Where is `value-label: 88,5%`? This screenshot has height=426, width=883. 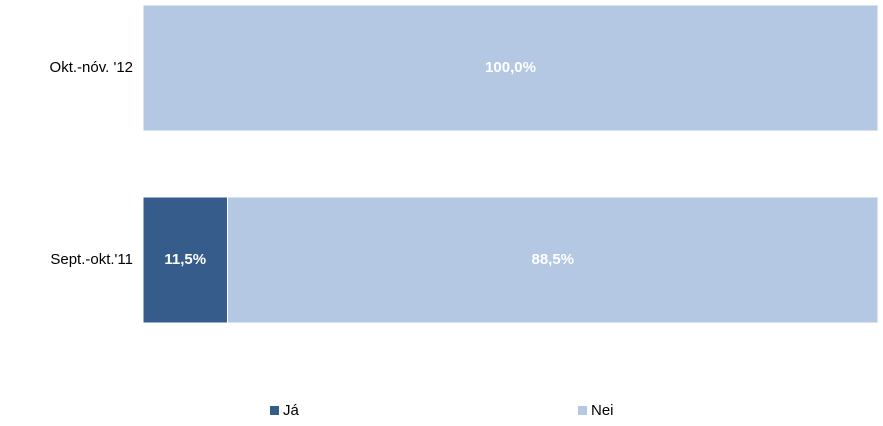 value-label: 88,5% is located at coordinates (552, 259).